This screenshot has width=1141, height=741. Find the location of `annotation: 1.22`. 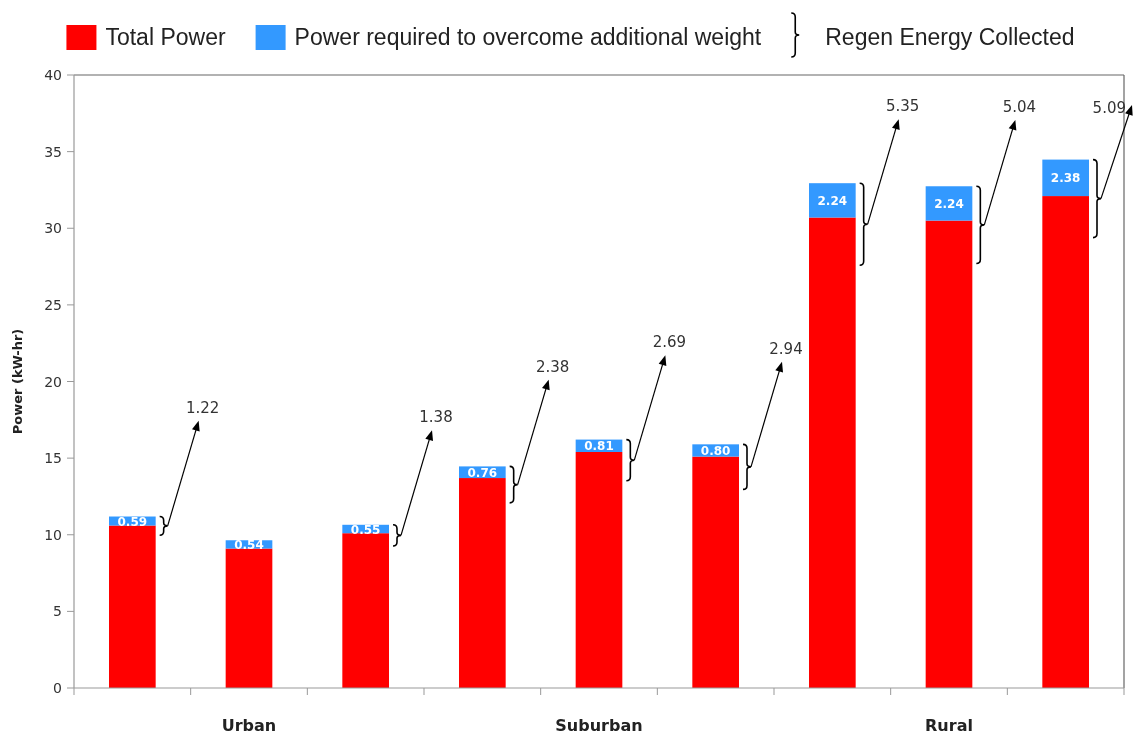

annotation: 1.22 is located at coordinates (202, 407).